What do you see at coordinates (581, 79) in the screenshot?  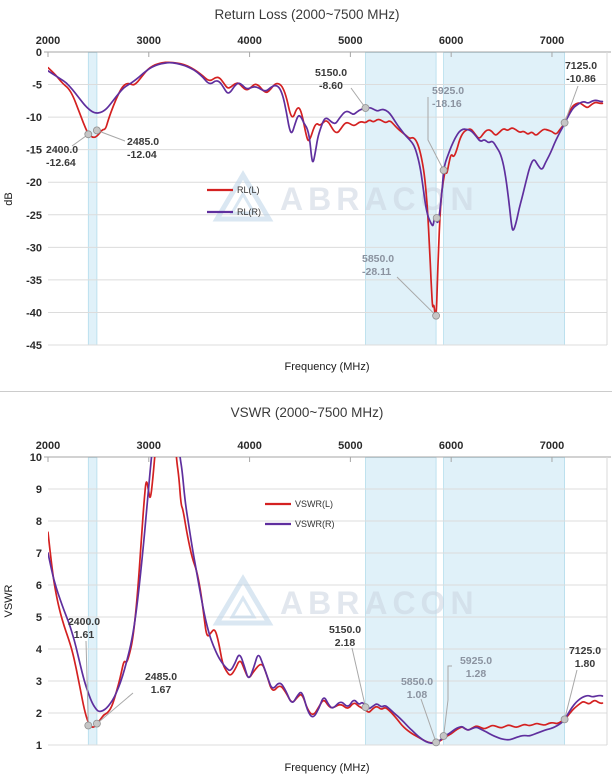 I see `callout-label-7125: -10.86` at bounding box center [581, 79].